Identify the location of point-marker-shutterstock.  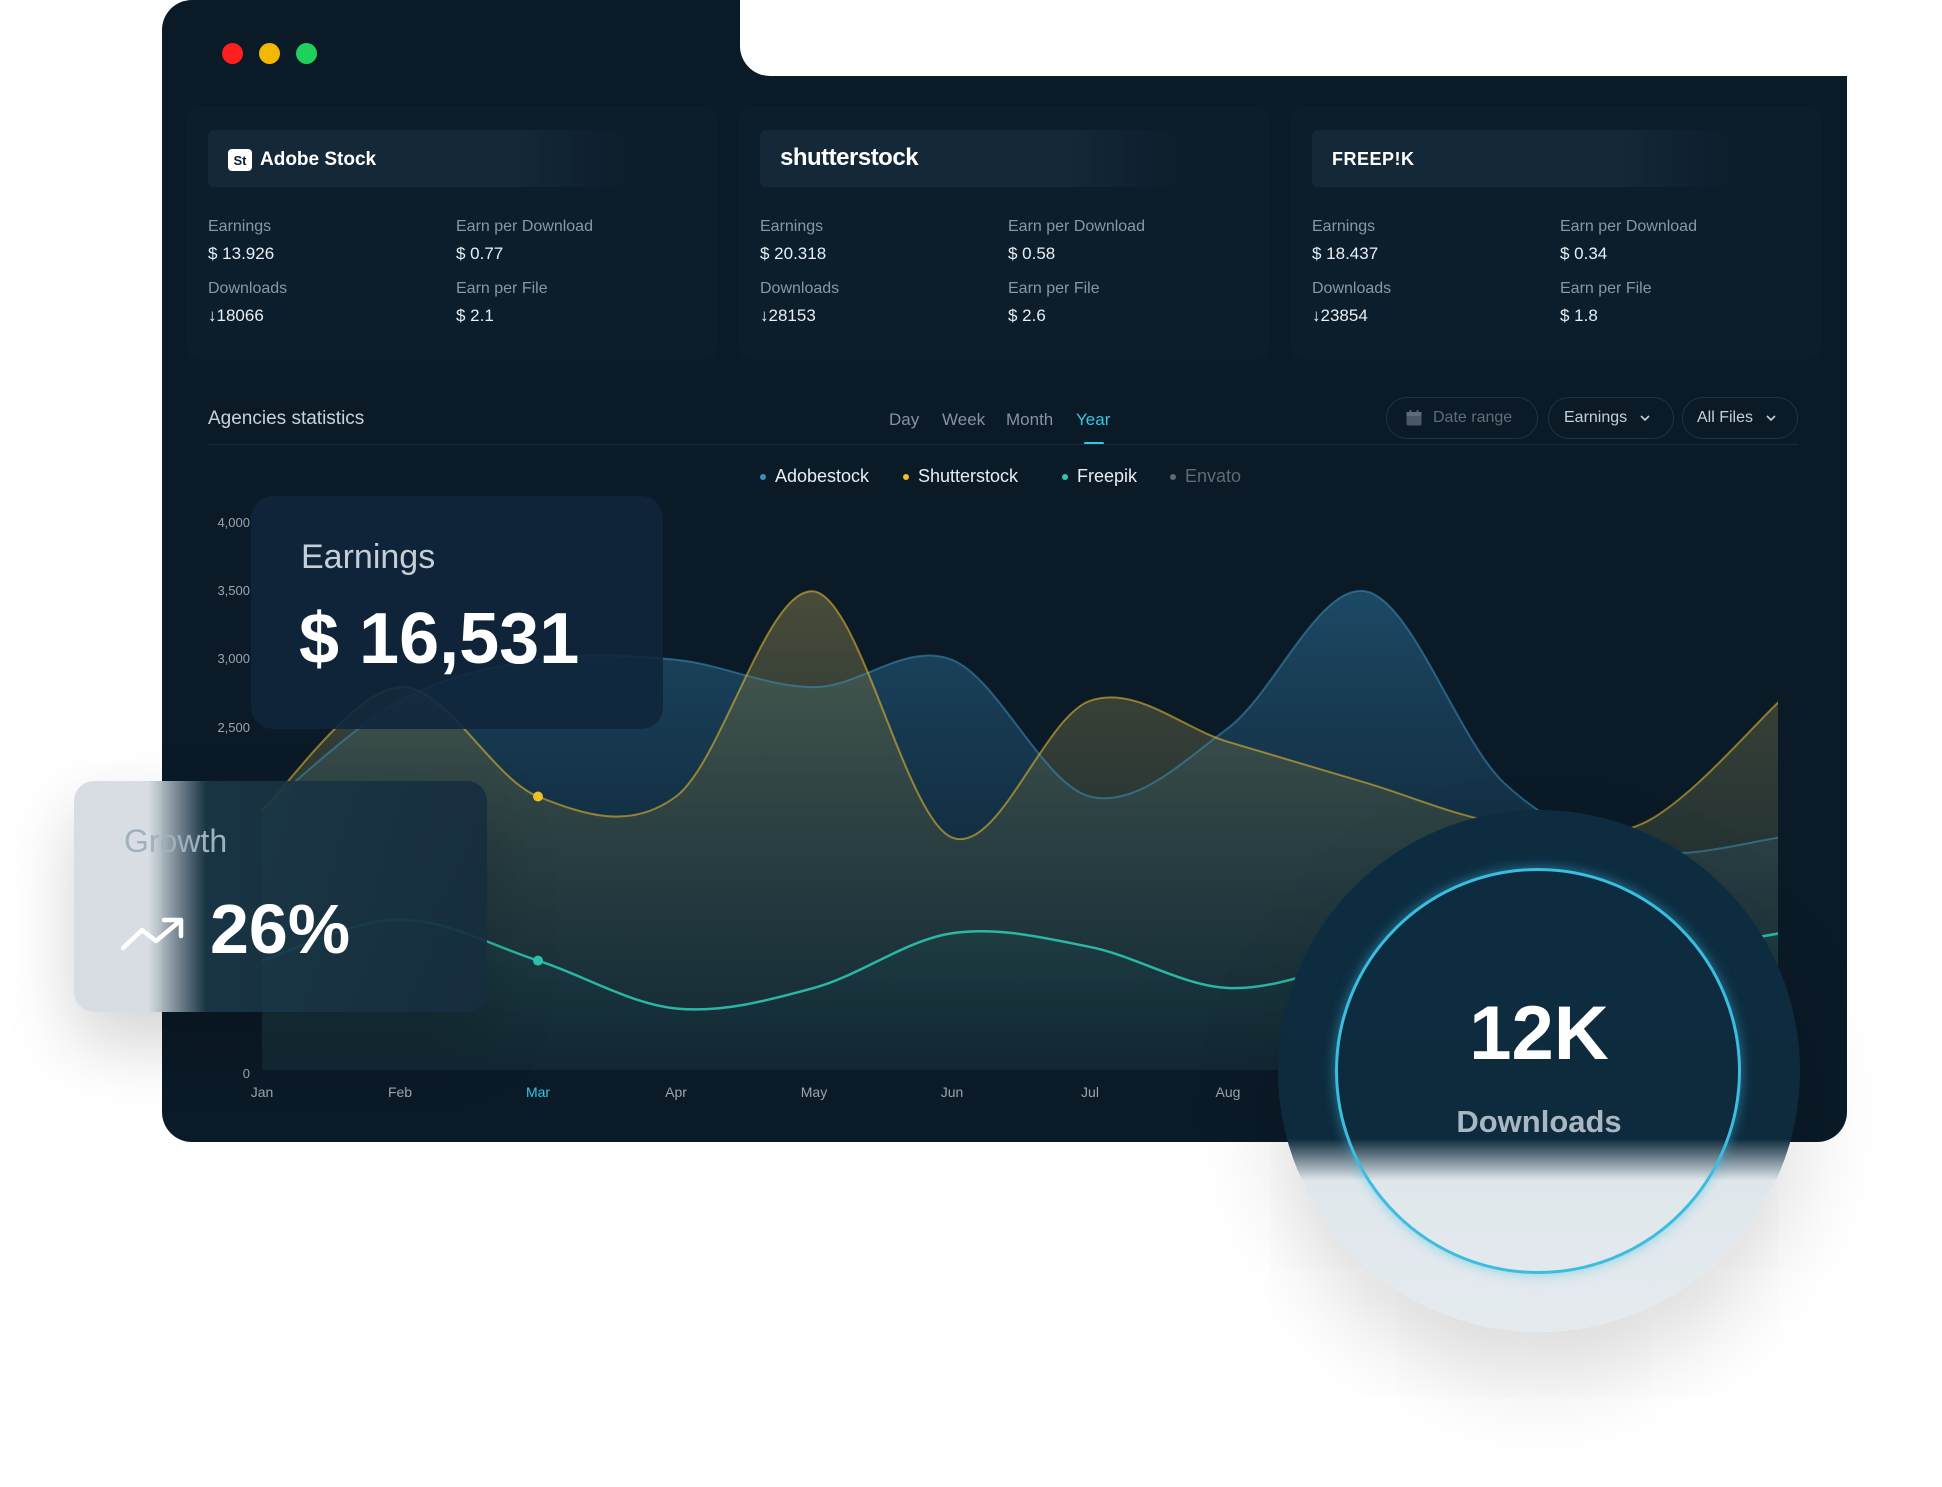
(538, 796).